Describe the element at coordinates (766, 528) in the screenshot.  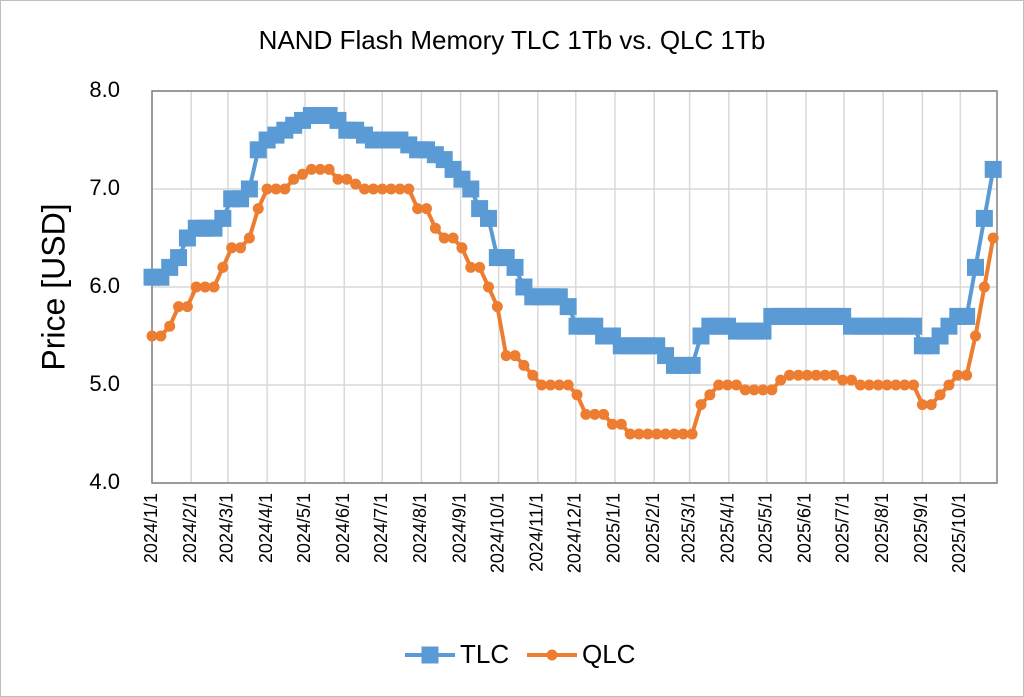
I see `x-tick-label: 2025/5/1` at that location.